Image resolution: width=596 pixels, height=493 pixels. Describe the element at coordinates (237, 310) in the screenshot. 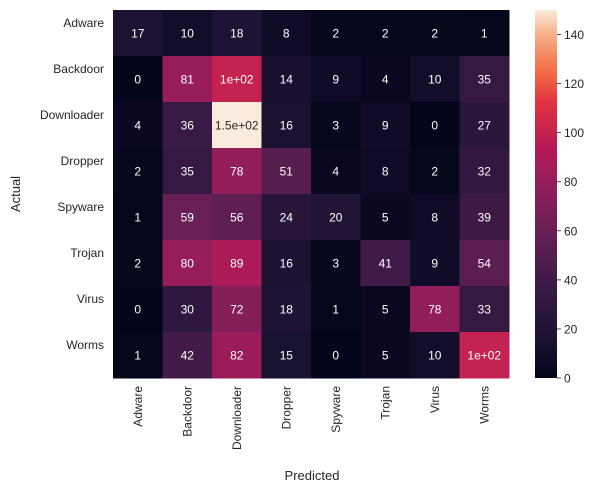

I see `cell-value-label: 72` at that location.